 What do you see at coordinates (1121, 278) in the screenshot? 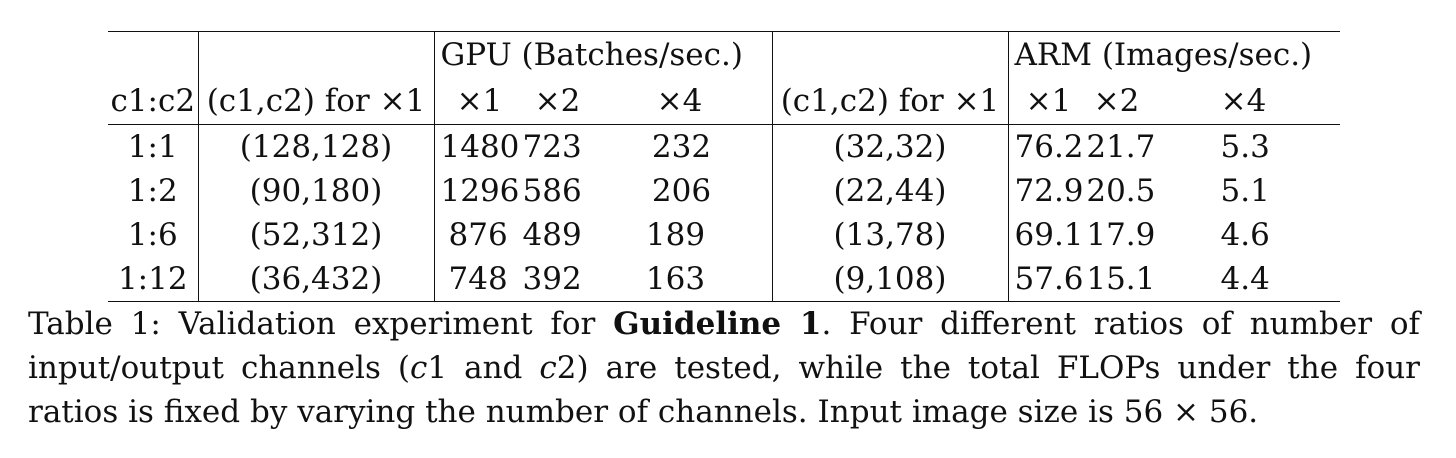
I see `cell-arm-x2: 15.1` at bounding box center [1121, 278].